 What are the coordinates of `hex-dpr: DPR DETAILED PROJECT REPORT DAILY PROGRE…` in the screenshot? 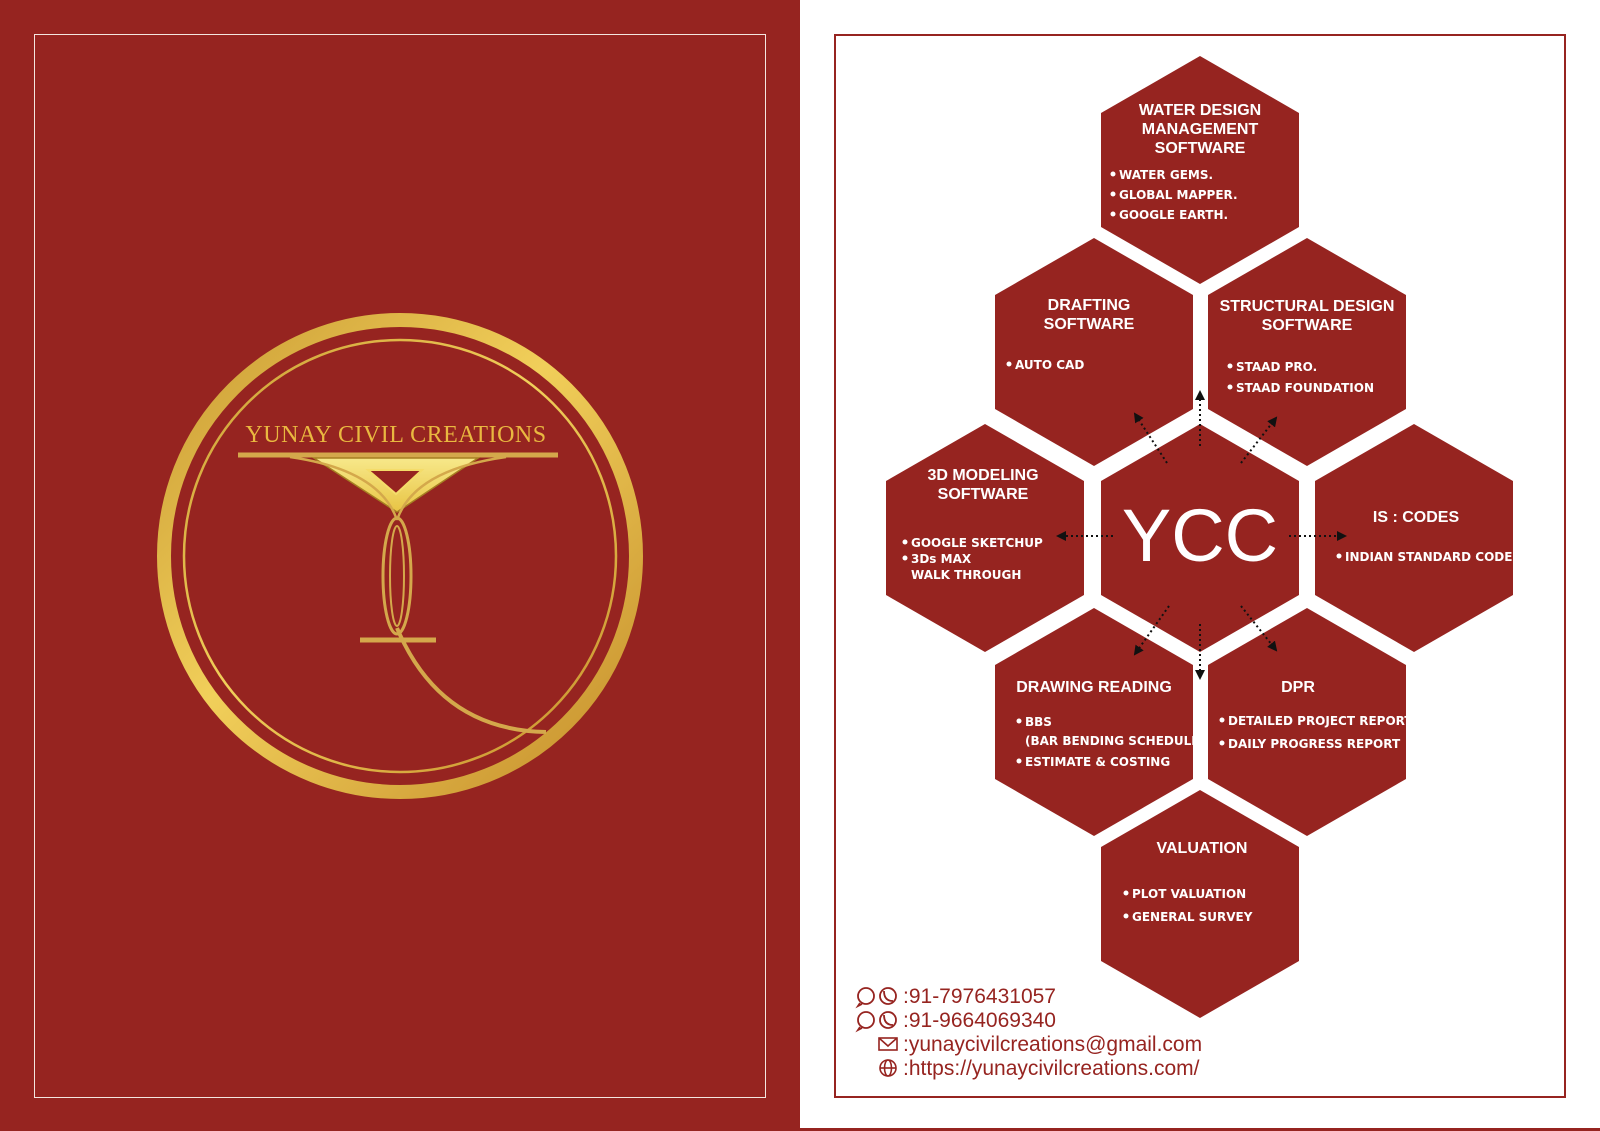 It's located at (1310, 722).